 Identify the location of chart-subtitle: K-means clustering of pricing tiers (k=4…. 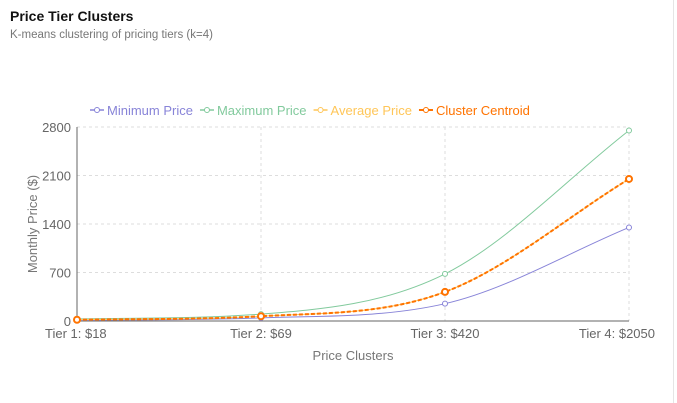
(111, 35).